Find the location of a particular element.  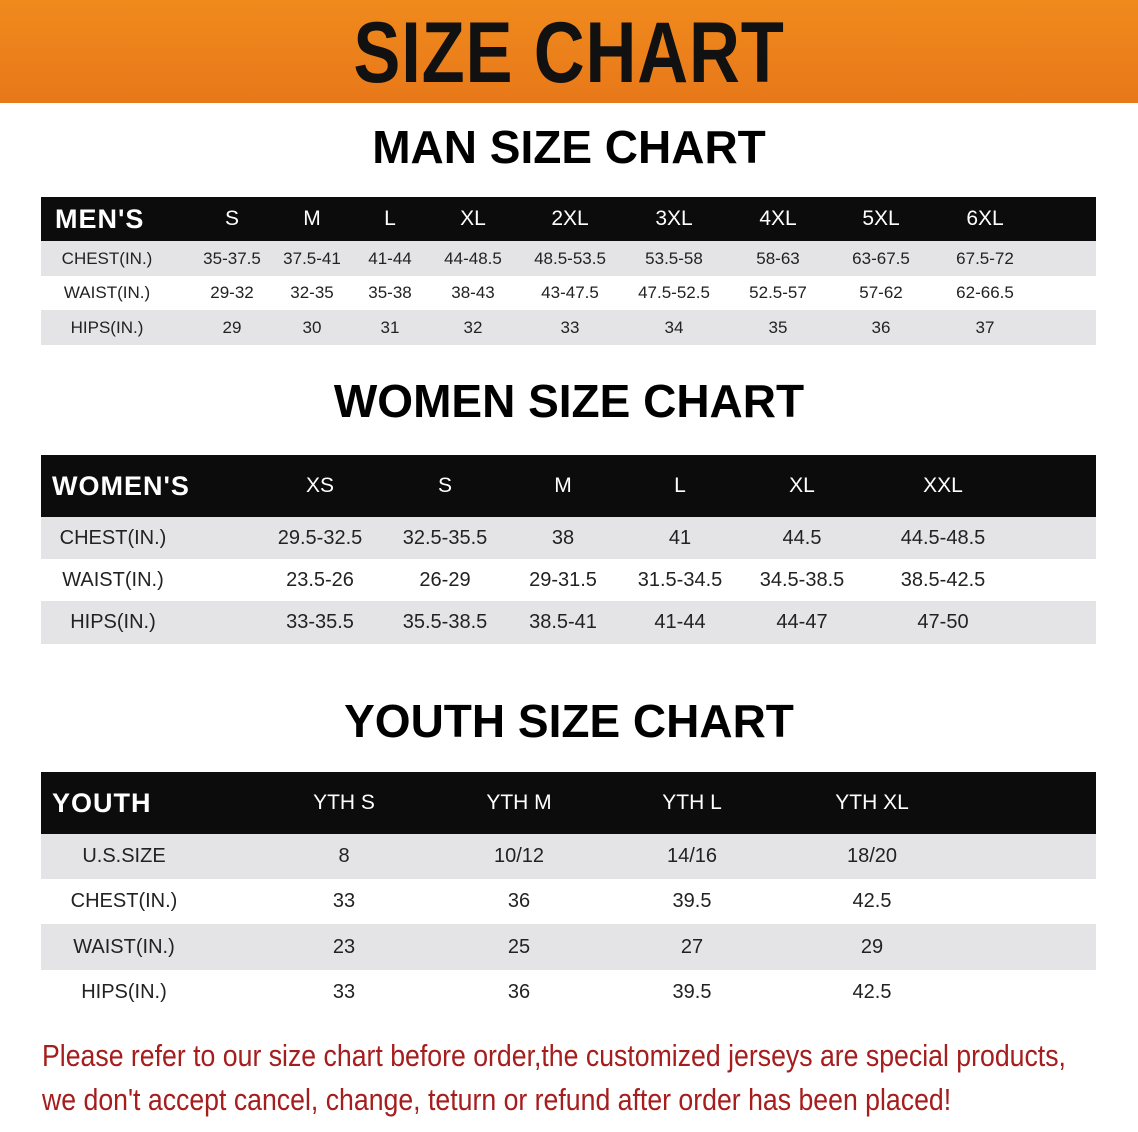

men-size-header: S is located at coordinates (232, 218).